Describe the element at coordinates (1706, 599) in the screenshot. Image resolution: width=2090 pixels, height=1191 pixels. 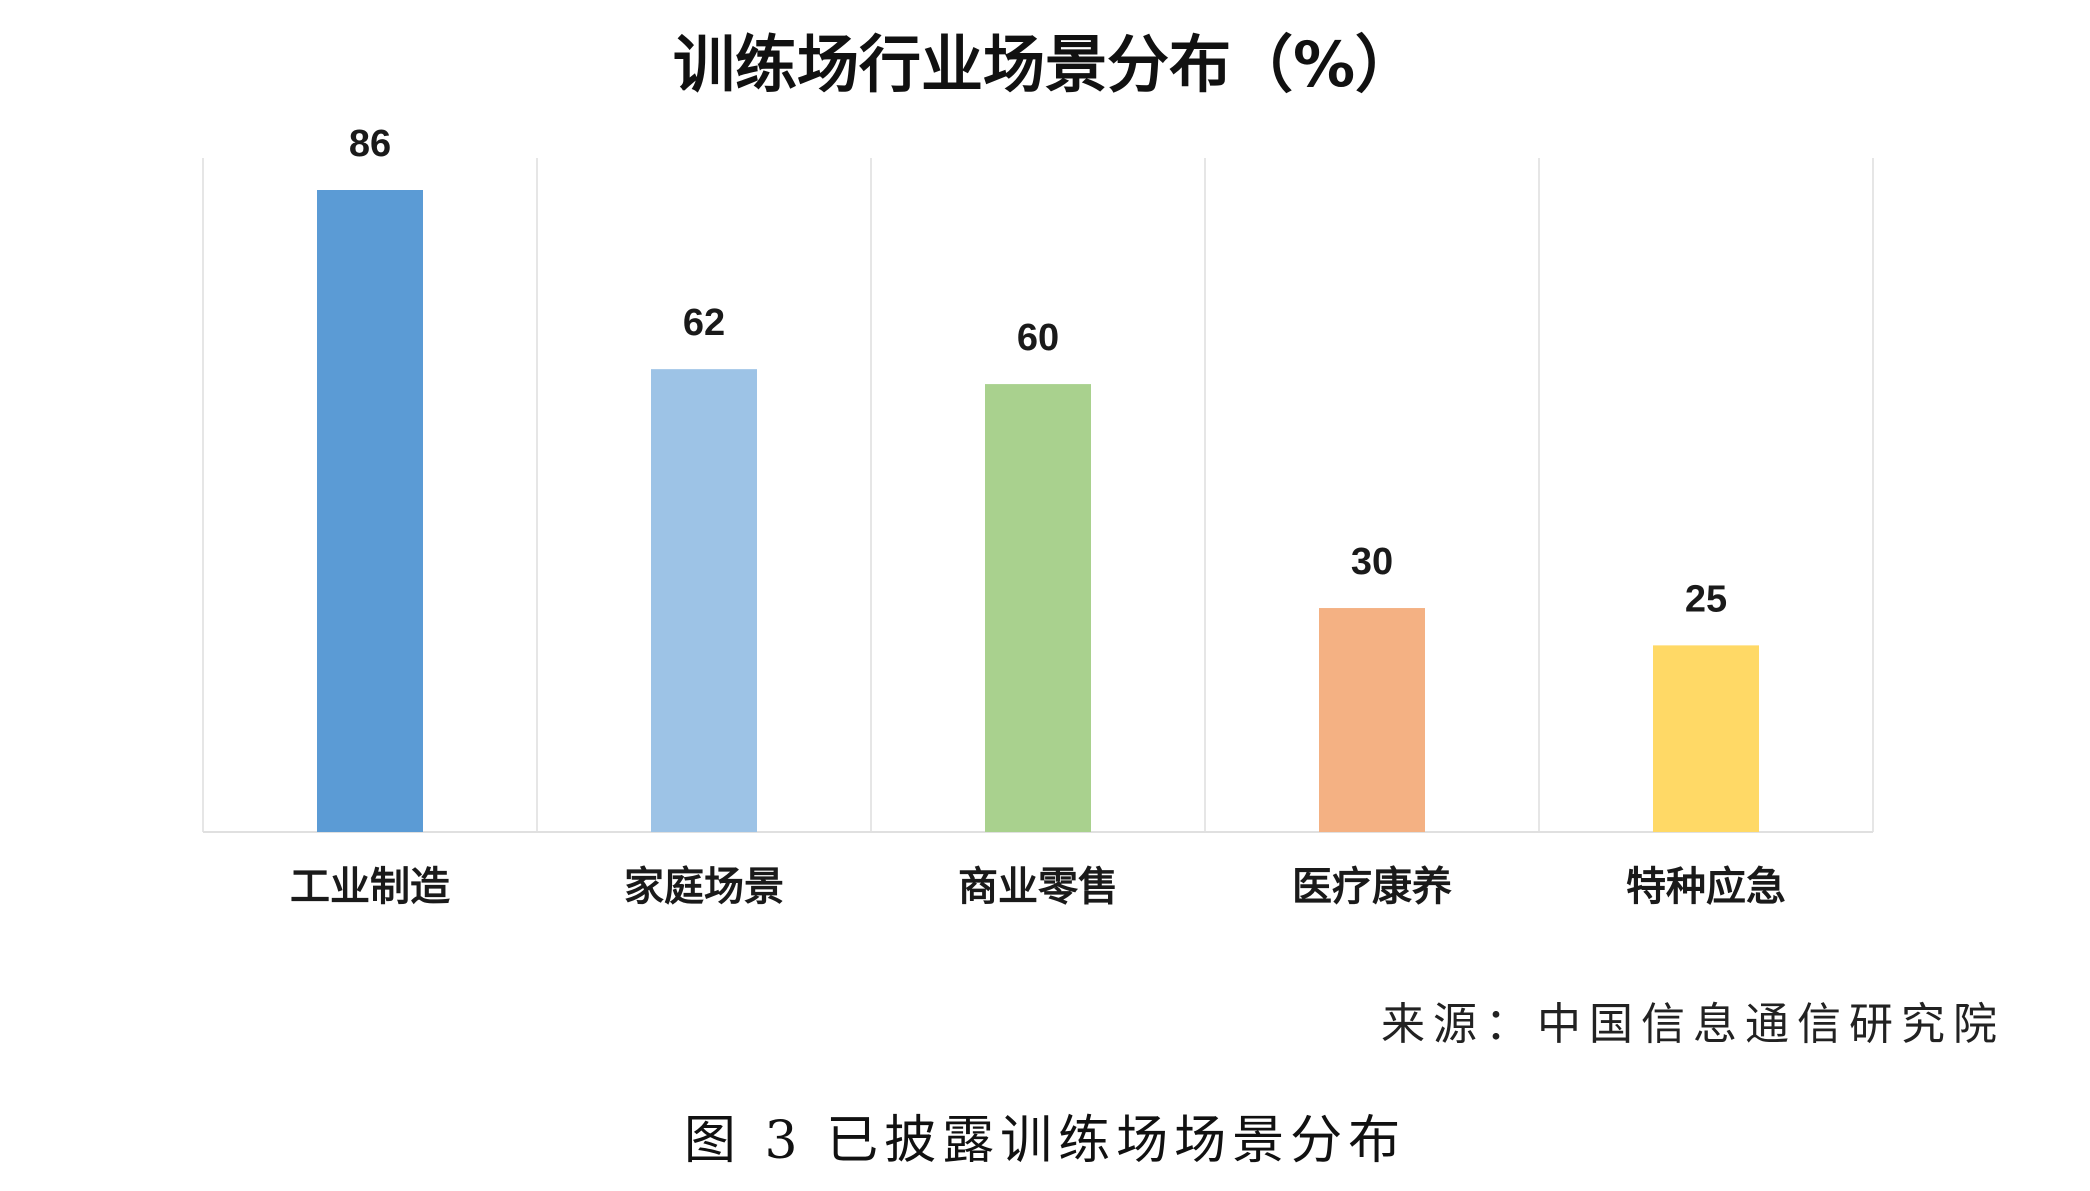
I see `value-label: 25` at that location.